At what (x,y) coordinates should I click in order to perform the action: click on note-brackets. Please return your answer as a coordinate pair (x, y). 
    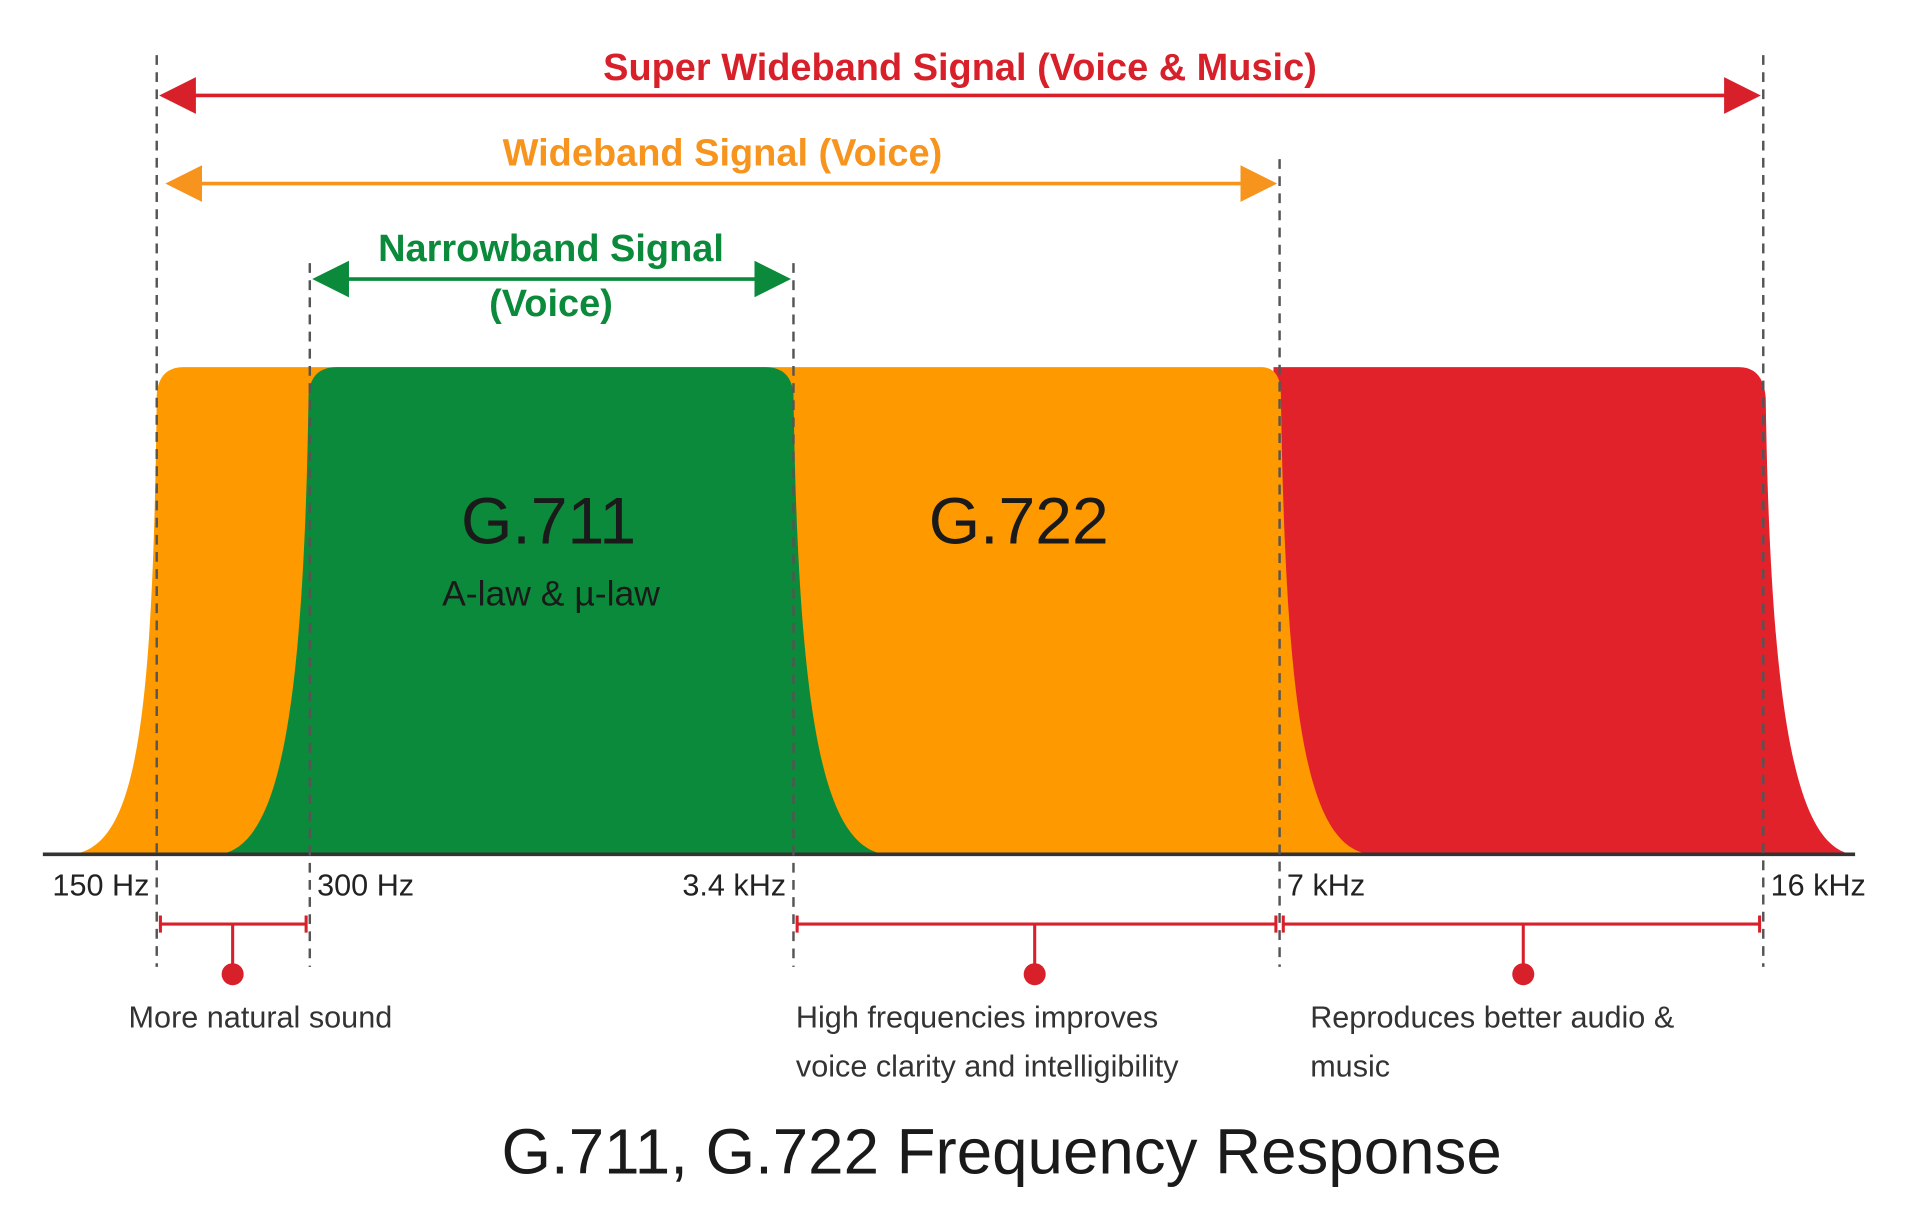
    Looking at the image, I should click on (960, 944).